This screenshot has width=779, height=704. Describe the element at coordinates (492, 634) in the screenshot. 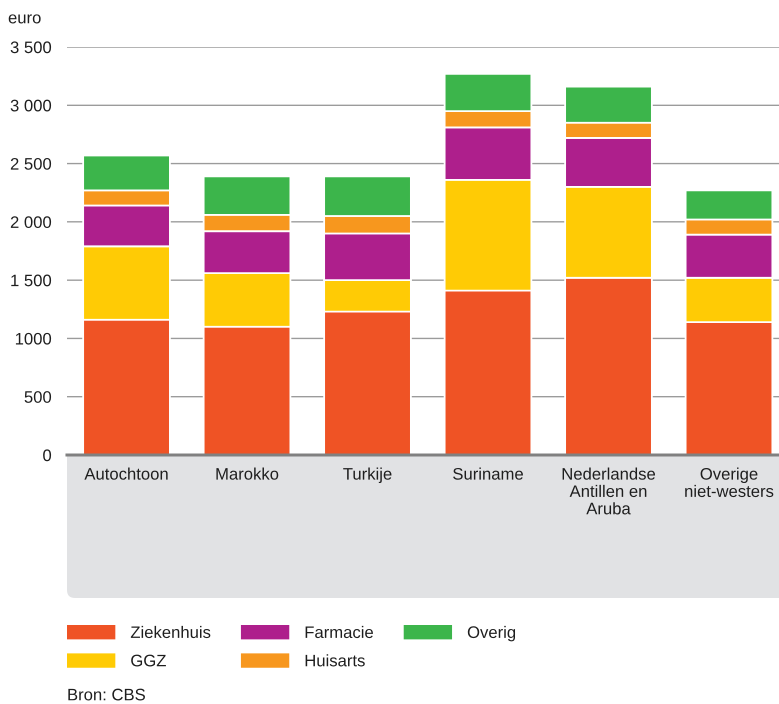

I see `legend-label: Overig` at that location.